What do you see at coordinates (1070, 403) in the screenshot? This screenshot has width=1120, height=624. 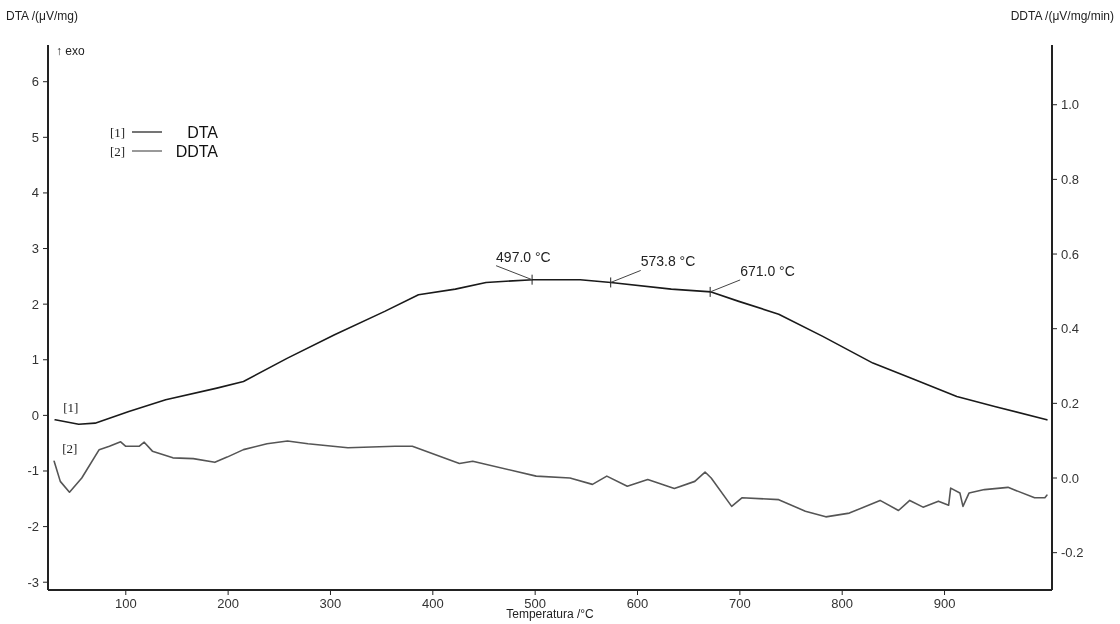 I see `y2-tick-label: 0.2` at bounding box center [1070, 403].